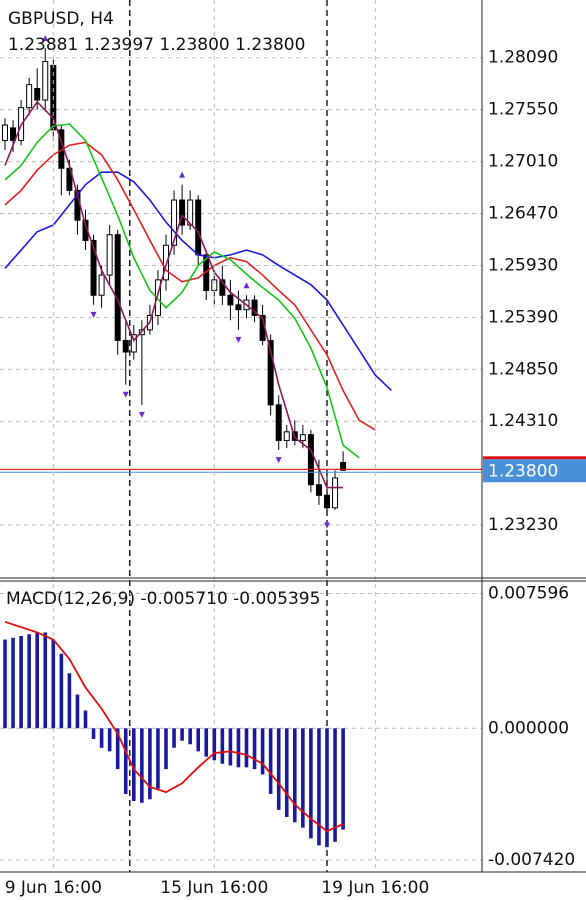 The image size is (586, 900). What do you see at coordinates (523, 110) in the screenshot?
I see `y-tick-label: 1.27550` at bounding box center [523, 110].